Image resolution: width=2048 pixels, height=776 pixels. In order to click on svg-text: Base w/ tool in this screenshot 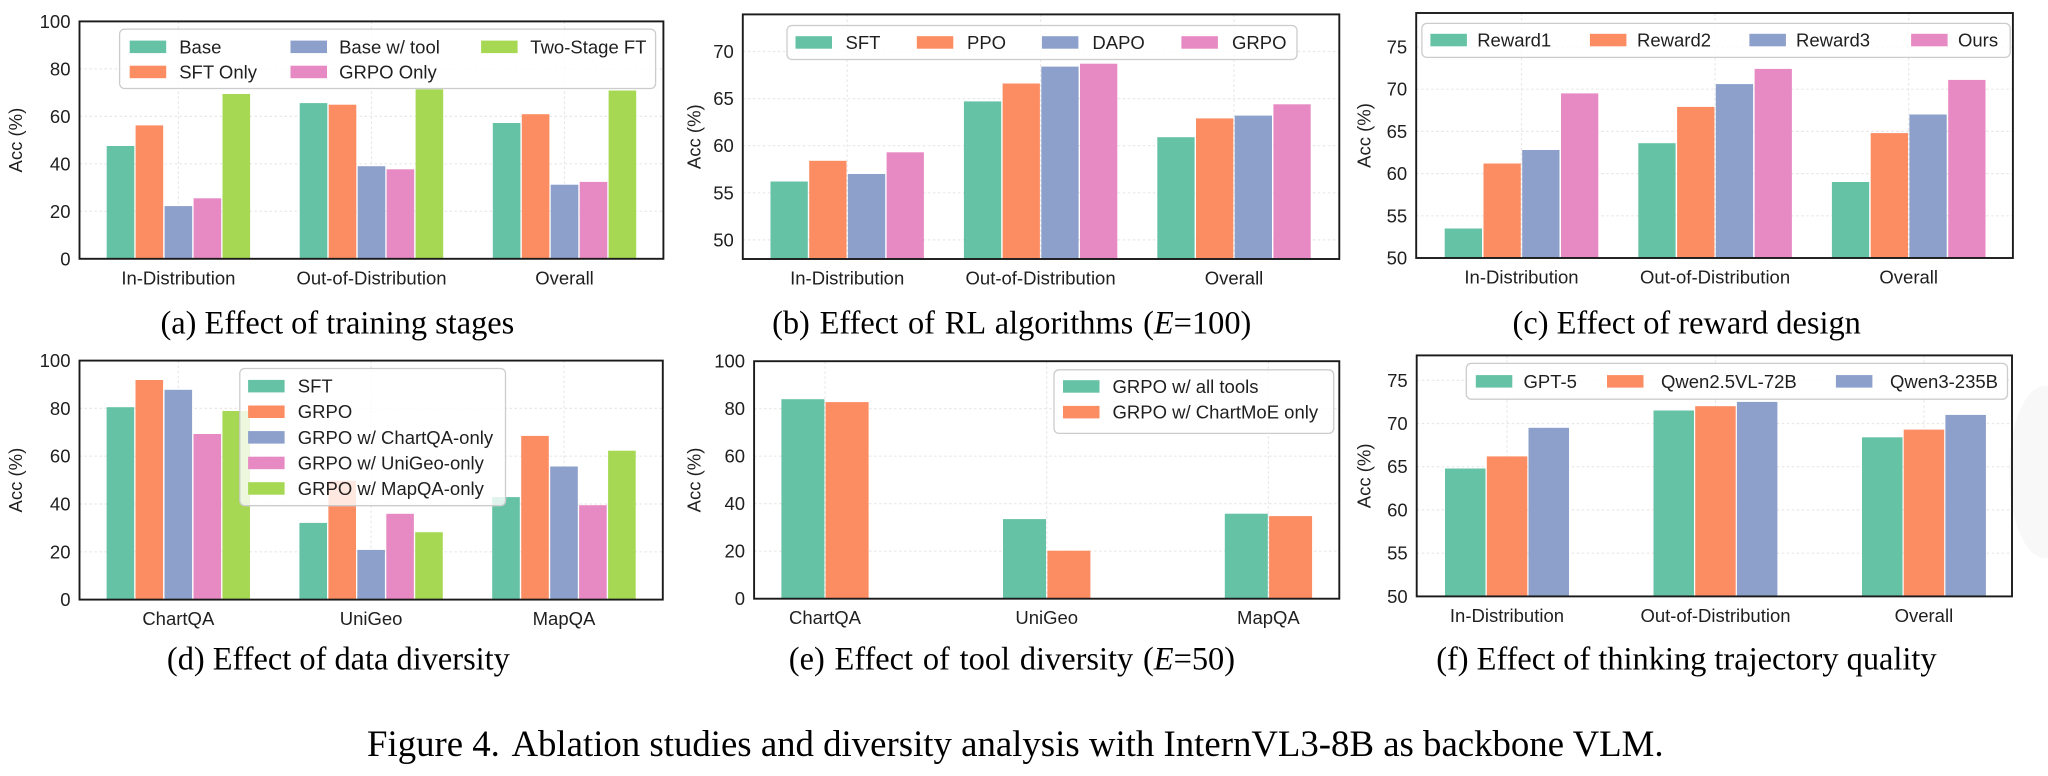, I will do `click(389, 46)`.